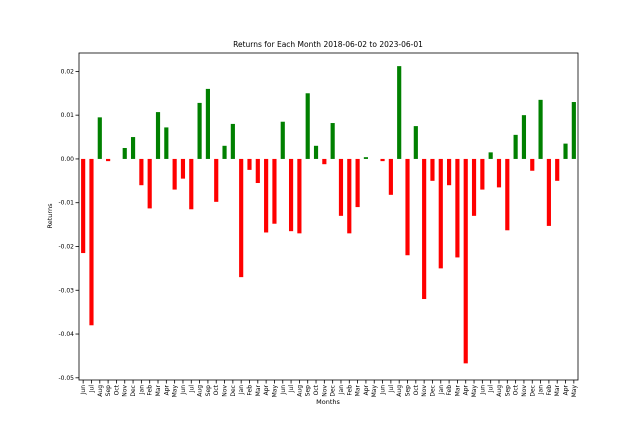 This screenshot has width=639, height=426. Describe the element at coordinates (66, 378) in the screenshot. I see `y-tick-label: -0.05` at that location.